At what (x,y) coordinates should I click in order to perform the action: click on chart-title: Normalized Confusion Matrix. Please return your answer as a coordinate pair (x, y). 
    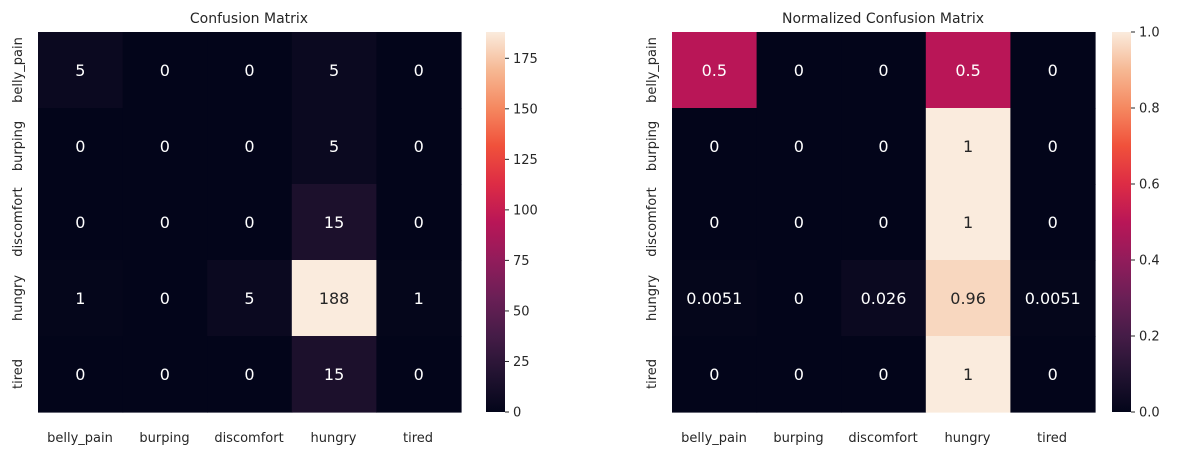
    Looking at the image, I should click on (883, 19).